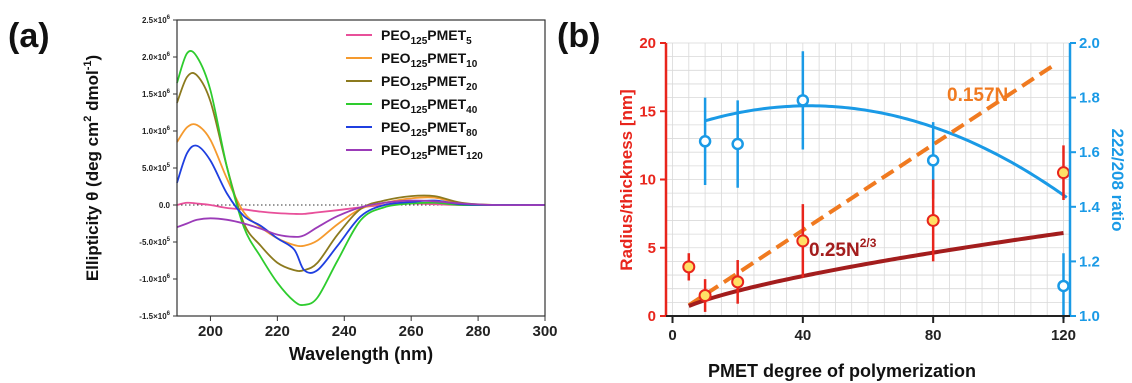 The image size is (1132, 383). What do you see at coordinates (156, 131) in the screenshot?
I see `y-tick-label: 1.0×10⁶` at bounding box center [156, 131].